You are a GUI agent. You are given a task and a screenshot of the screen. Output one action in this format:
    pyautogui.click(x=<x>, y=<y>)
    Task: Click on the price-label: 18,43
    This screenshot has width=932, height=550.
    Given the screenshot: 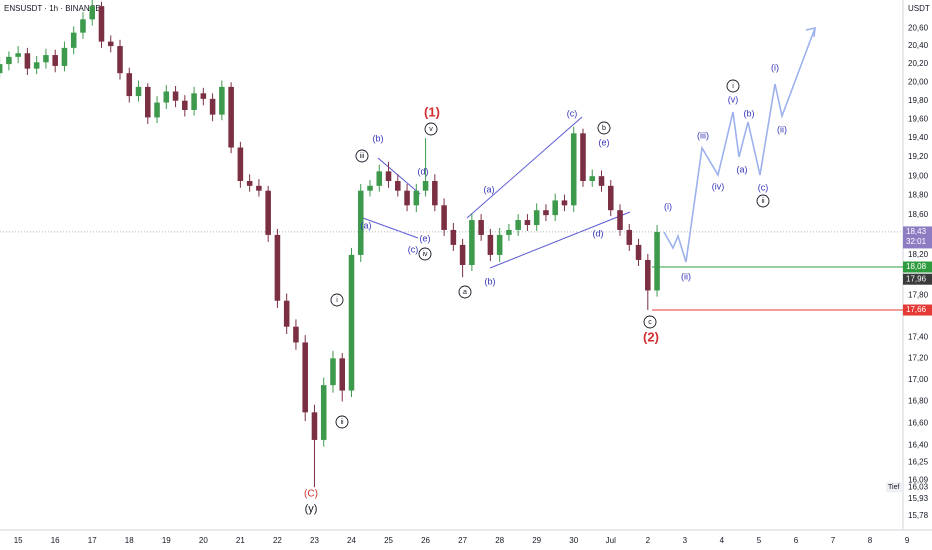 What is the action you would take?
    pyautogui.click(x=916, y=231)
    